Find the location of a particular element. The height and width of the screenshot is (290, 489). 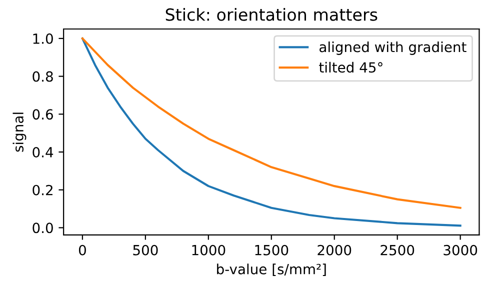

legend-label: aligned with gradient is located at coordinates (393, 48).